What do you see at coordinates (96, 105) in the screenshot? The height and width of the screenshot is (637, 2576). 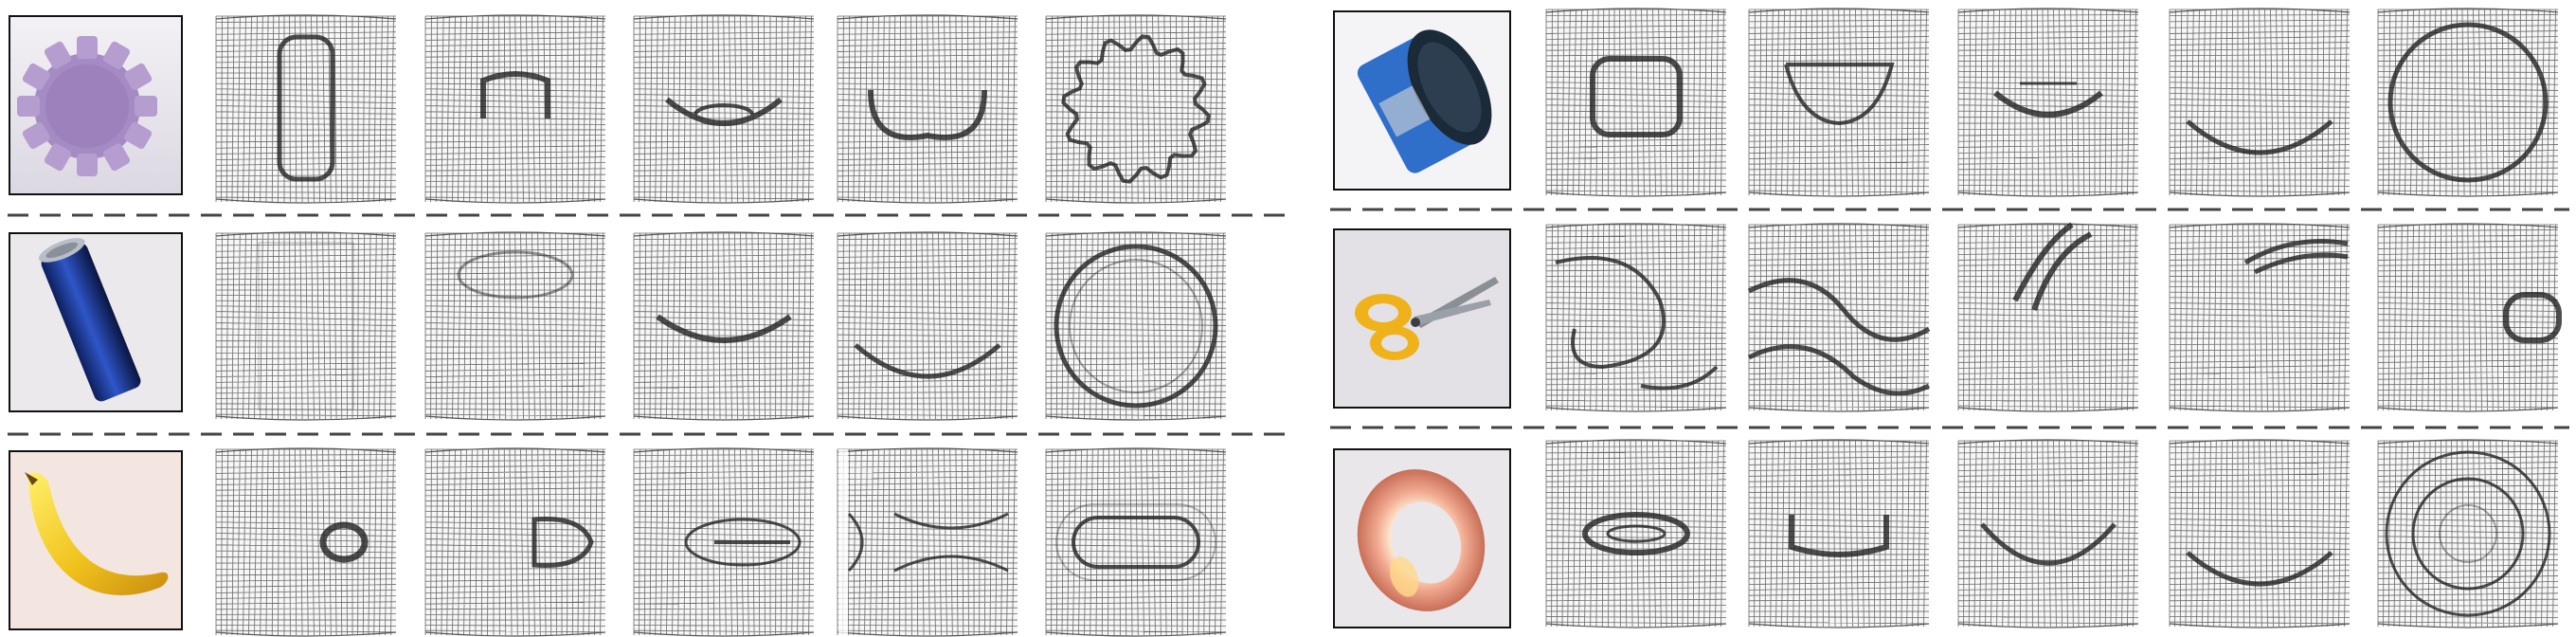 I see `thumb-gear` at bounding box center [96, 105].